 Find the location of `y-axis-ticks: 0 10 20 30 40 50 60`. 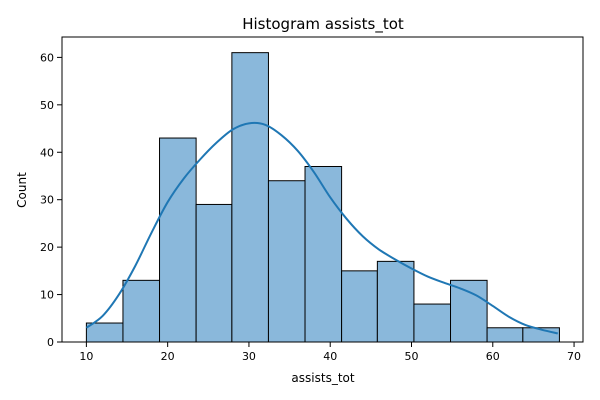

y-axis-ticks: 0 10 20 30 40 50 60 is located at coordinates (51, 200).